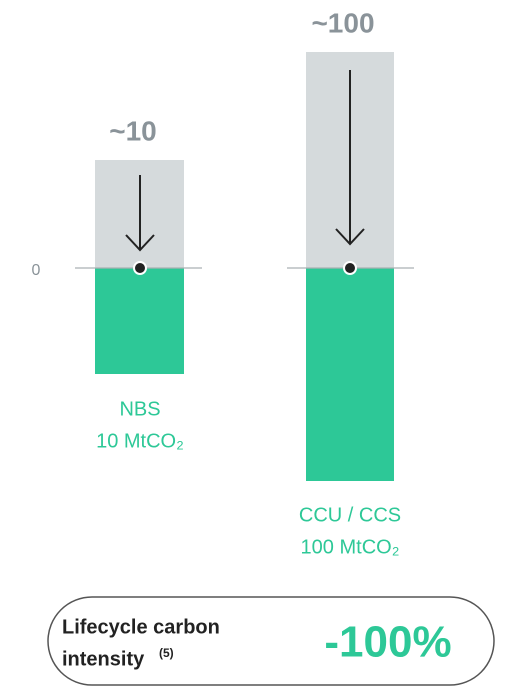  I want to click on item-name: CCU / CCS, so click(350, 515).